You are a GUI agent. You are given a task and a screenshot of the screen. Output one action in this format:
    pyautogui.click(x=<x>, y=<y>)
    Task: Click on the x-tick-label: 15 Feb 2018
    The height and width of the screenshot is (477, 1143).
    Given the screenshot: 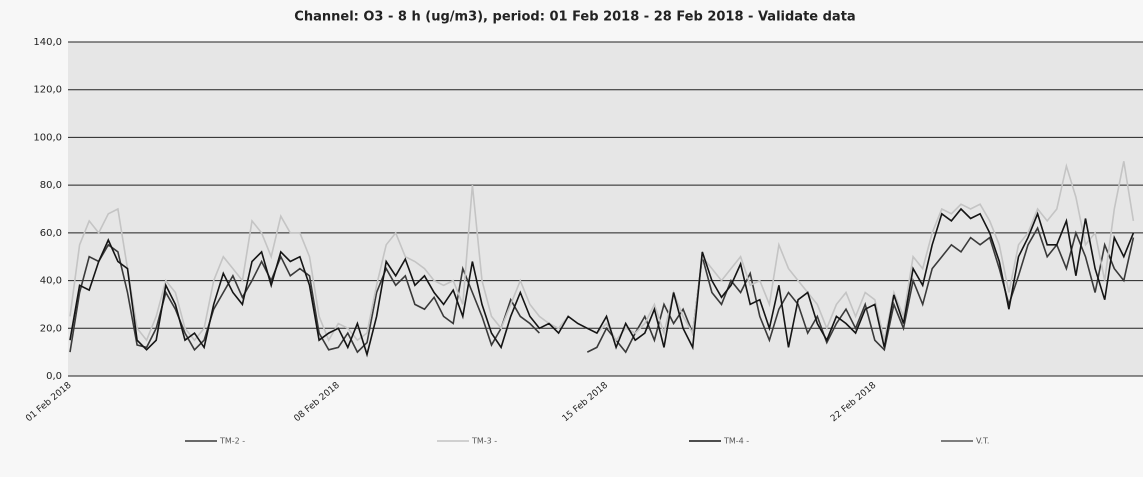 What is the action you would take?
    pyautogui.click(x=586, y=402)
    